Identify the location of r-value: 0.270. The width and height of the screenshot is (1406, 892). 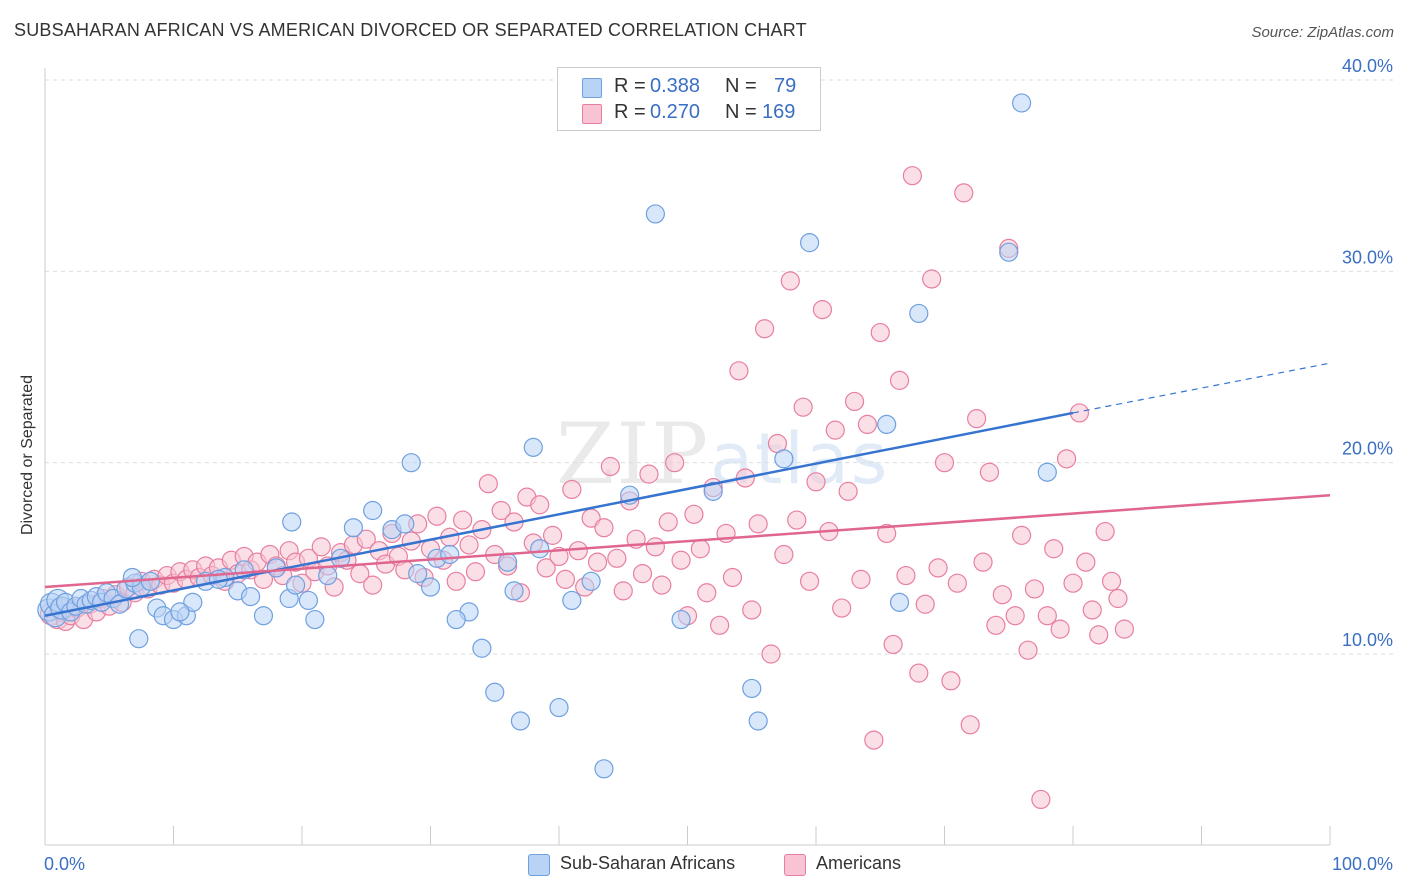
(675, 112).